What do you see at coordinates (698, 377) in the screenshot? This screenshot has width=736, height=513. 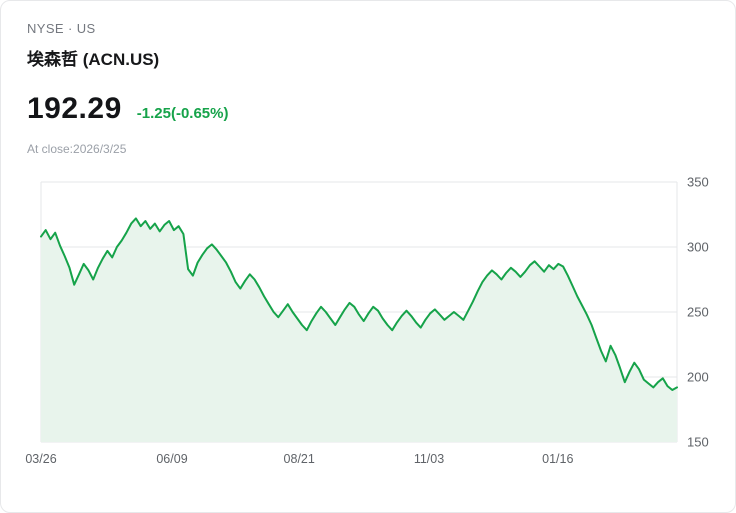 I see `svg-text: 200` at bounding box center [698, 377].